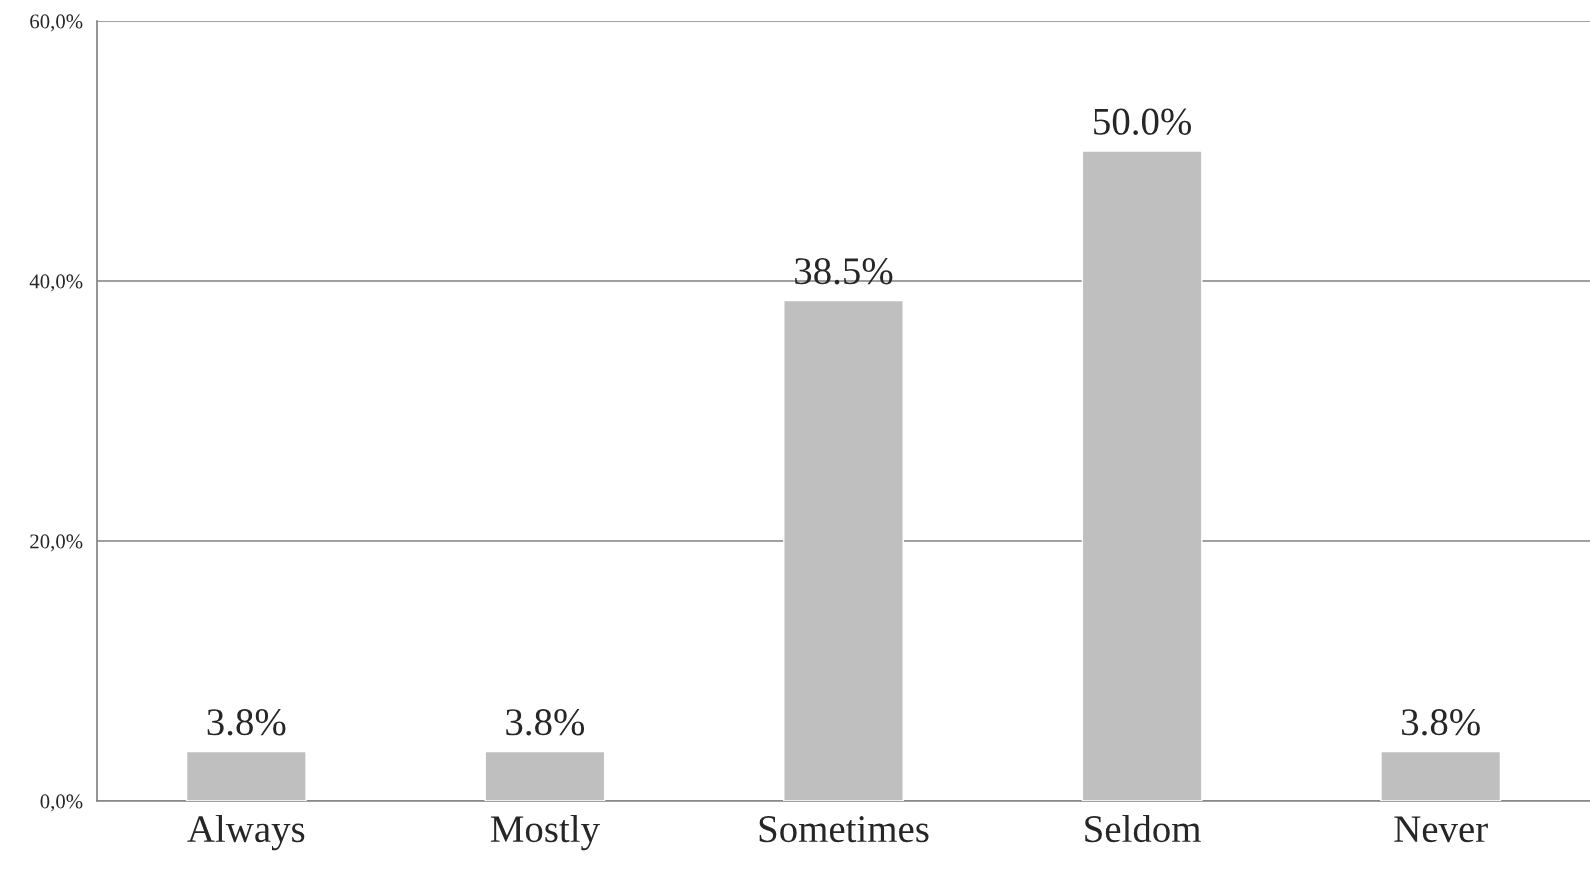 Image resolution: width=1590 pixels, height=874 pixels. I want to click on y-tick-label: 40,0%, so click(56, 283).